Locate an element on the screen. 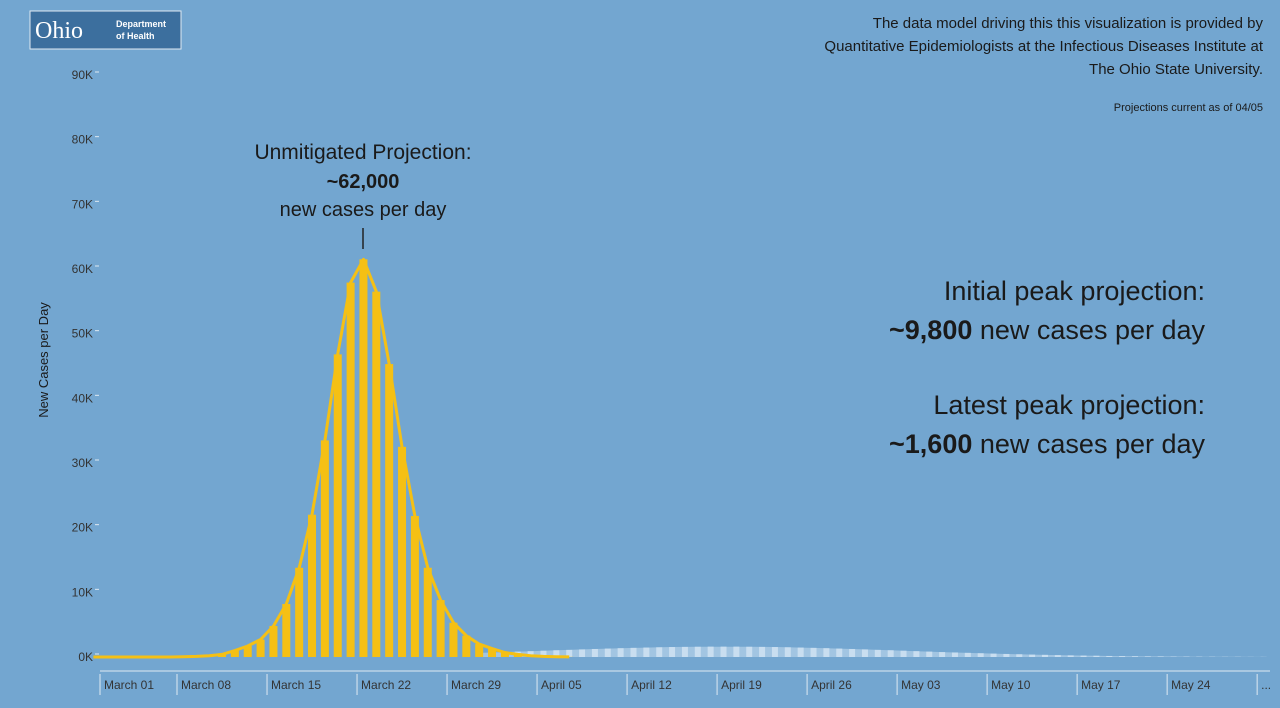 The height and width of the screenshot is (708, 1280). logo: Ohio Department of Health is located at coordinates (105, 30).